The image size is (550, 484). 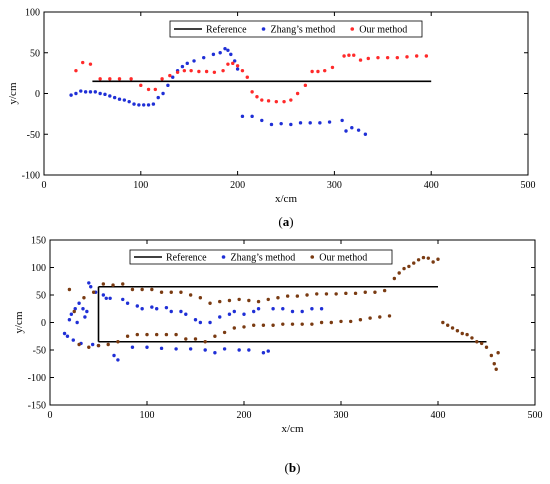 What do you see at coordinates (237, 185) in the screenshot?
I see `x-tick-label: 200` at bounding box center [237, 185].